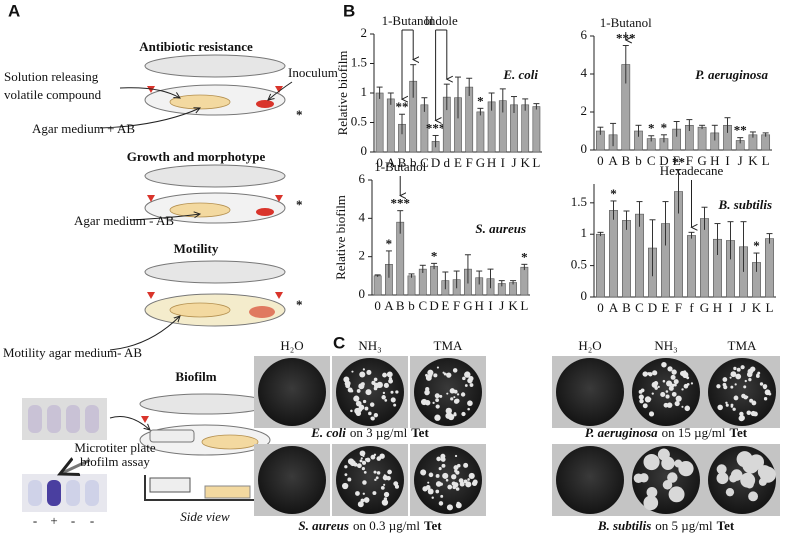  I want to click on chart-title: E. coli, so click(520, 74).